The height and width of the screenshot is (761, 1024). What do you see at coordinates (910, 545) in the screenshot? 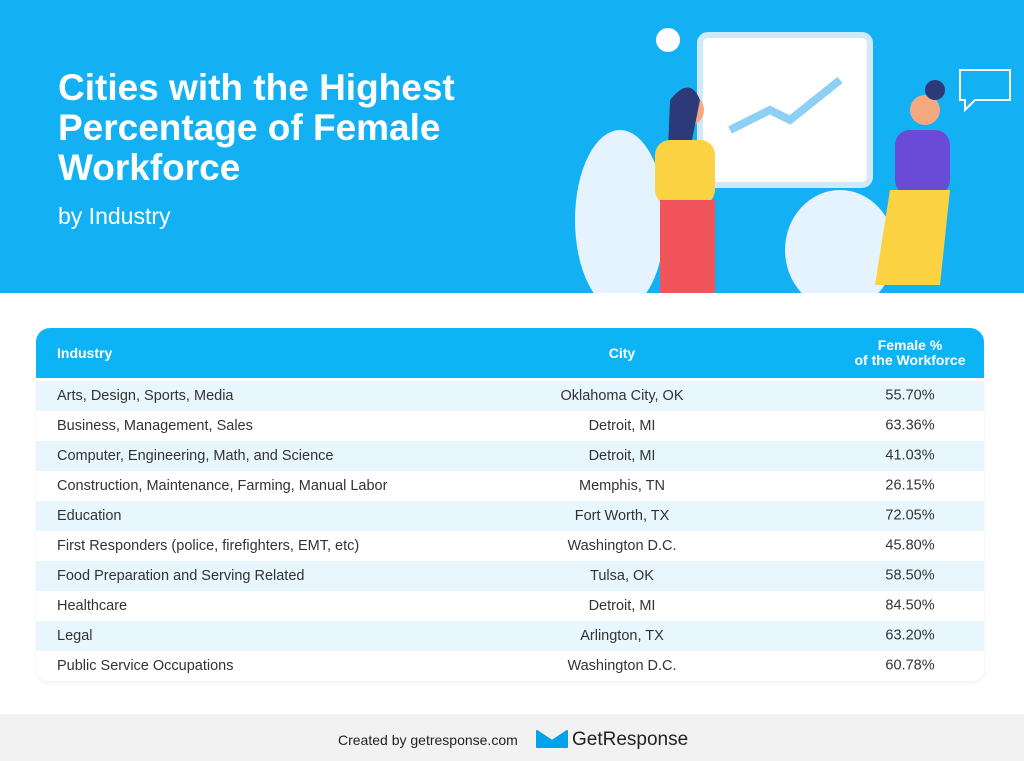
I see `table-cell: 45.80%` at bounding box center [910, 545].